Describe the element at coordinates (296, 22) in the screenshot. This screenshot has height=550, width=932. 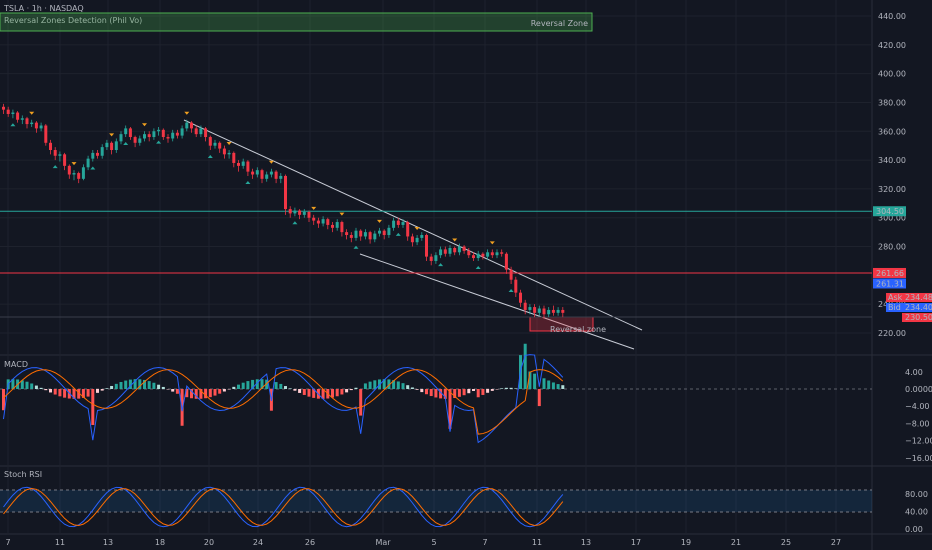
I see `reversal-zone-box` at that location.